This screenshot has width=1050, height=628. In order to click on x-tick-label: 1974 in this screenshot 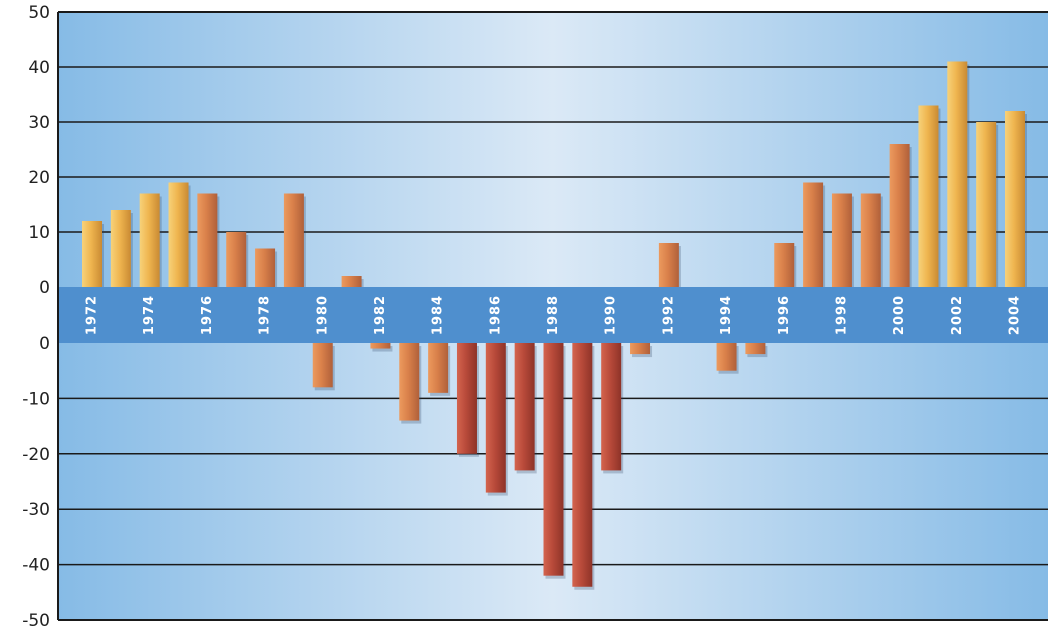, I will do `click(149, 315)`.